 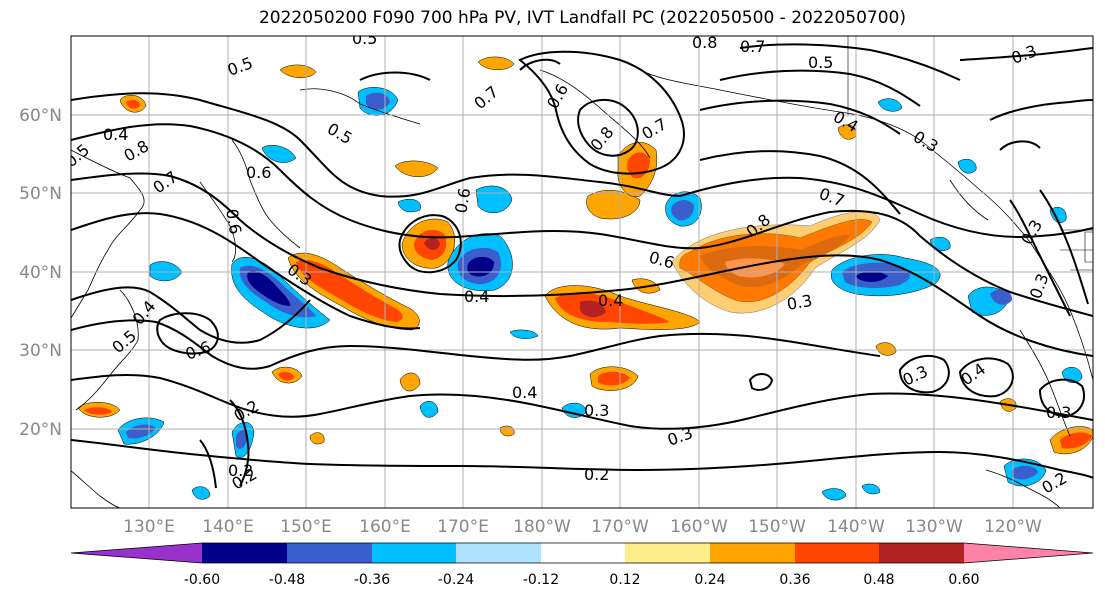 What do you see at coordinates (228, 527) in the screenshot?
I see `lon-label: 140°E` at bounding box center [228, 527].